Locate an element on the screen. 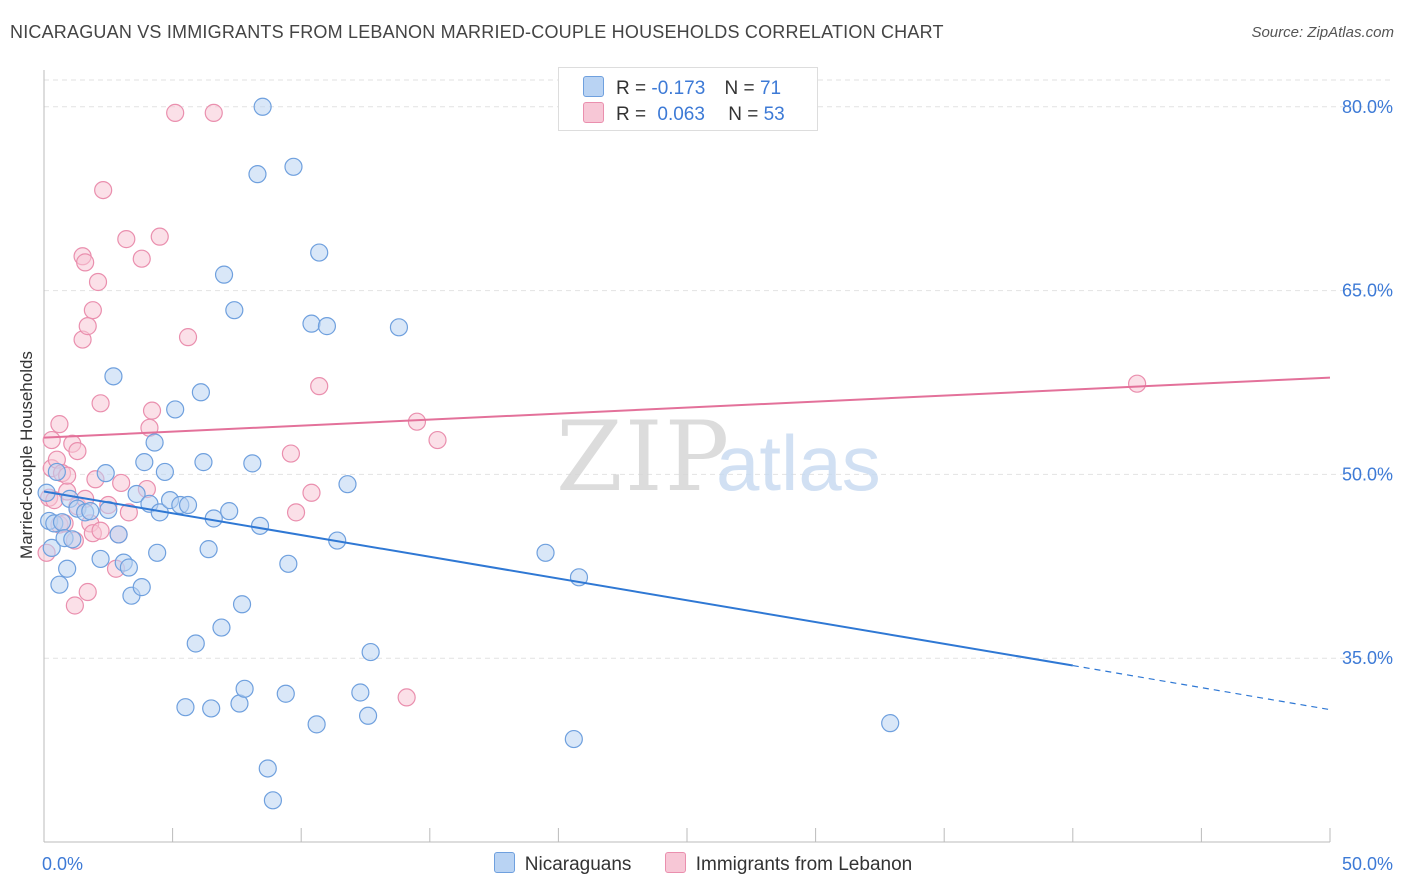  y-tick-label: 50.0% is located at coordinates (1367, 474).